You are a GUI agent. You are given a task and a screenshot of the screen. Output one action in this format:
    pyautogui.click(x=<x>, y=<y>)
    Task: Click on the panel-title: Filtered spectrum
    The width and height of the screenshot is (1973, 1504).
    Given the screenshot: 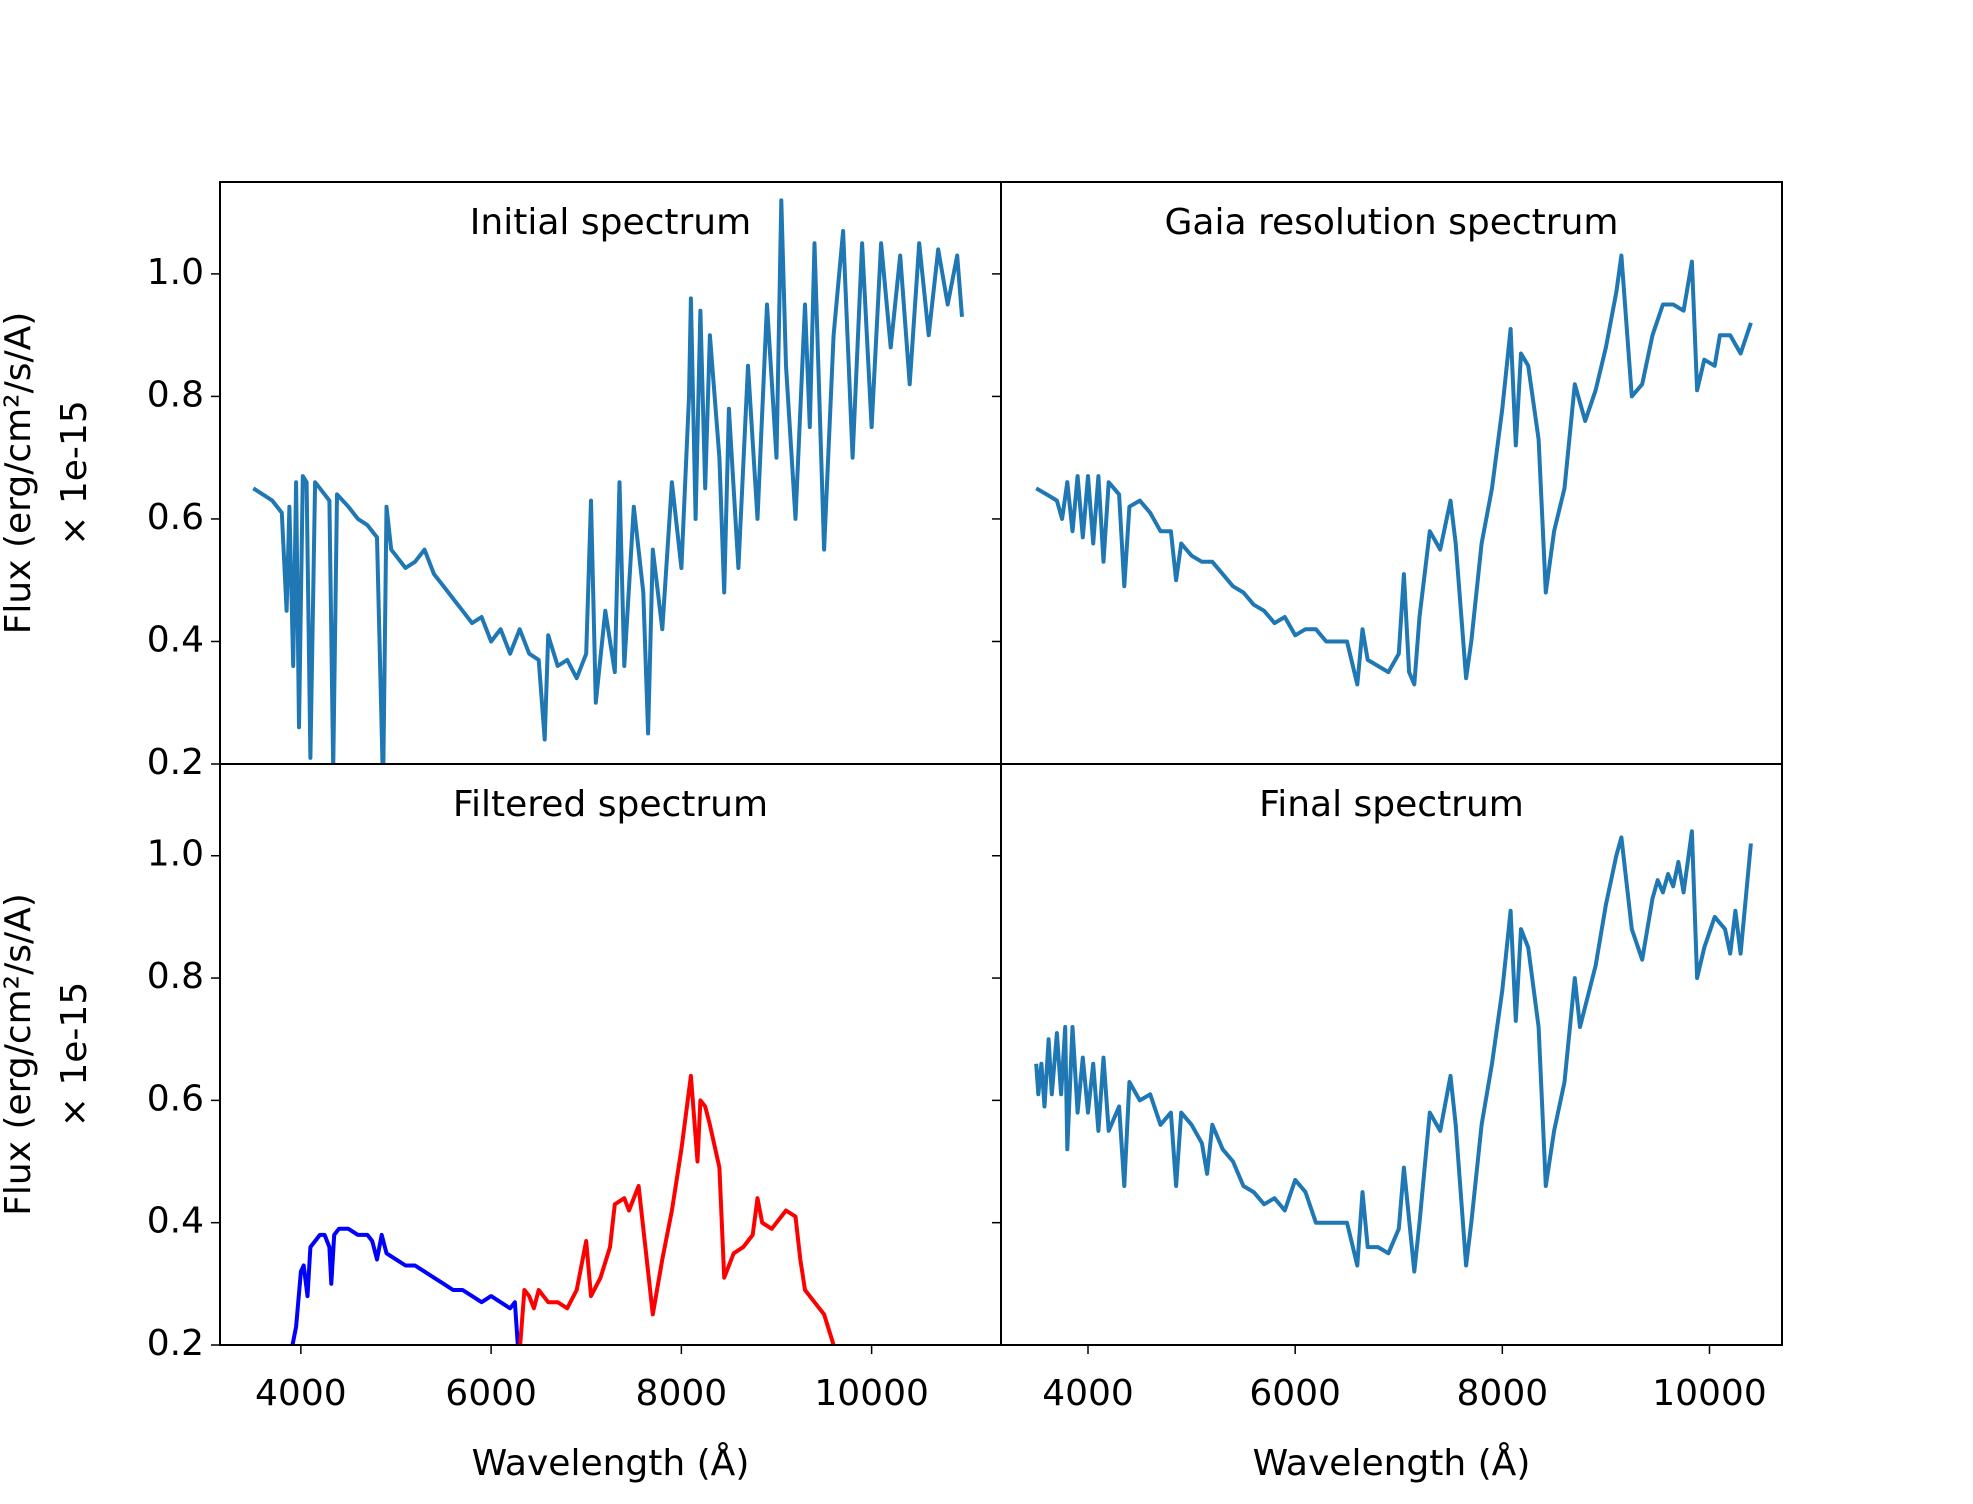 What is the action you would take?
    pyautogui.click(x=610, y=804)
    